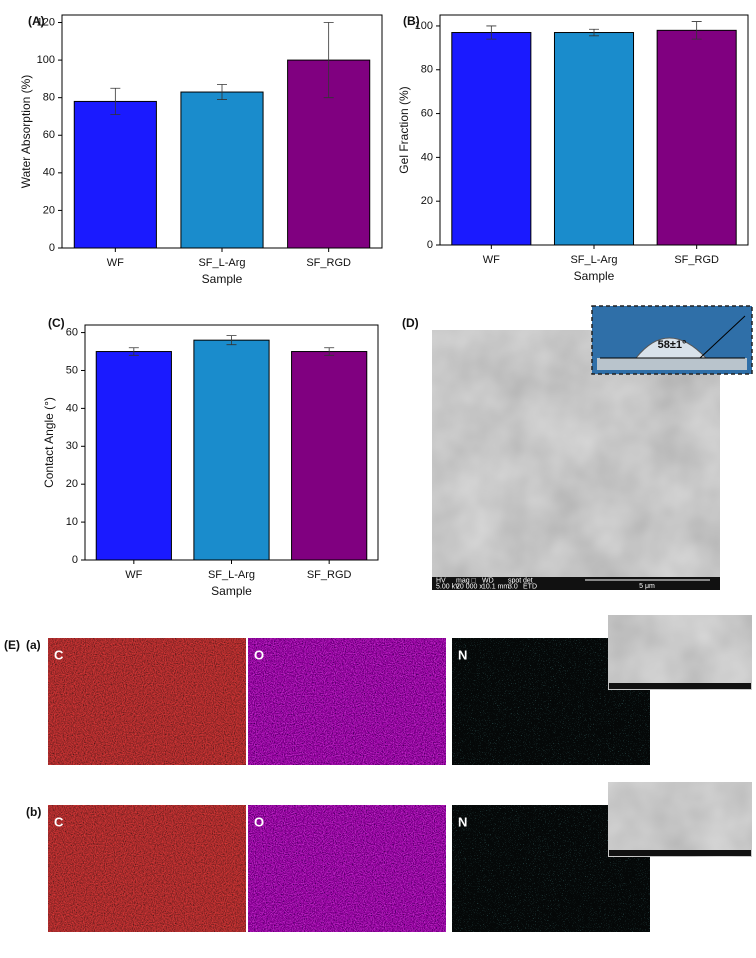 This screenshot has width=756, height=958. What do you see at coordinates (466, 580) in the screenshot?
I see `sem-info-head: mag □` at bounding box center [466, 580].